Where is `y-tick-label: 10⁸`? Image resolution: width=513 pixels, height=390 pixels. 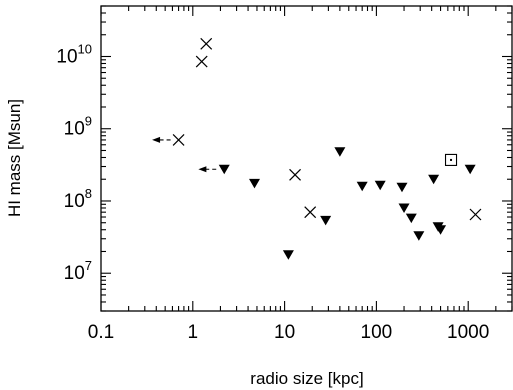
y-tick-label: 10⁸ is located at coordinates (78, 199).